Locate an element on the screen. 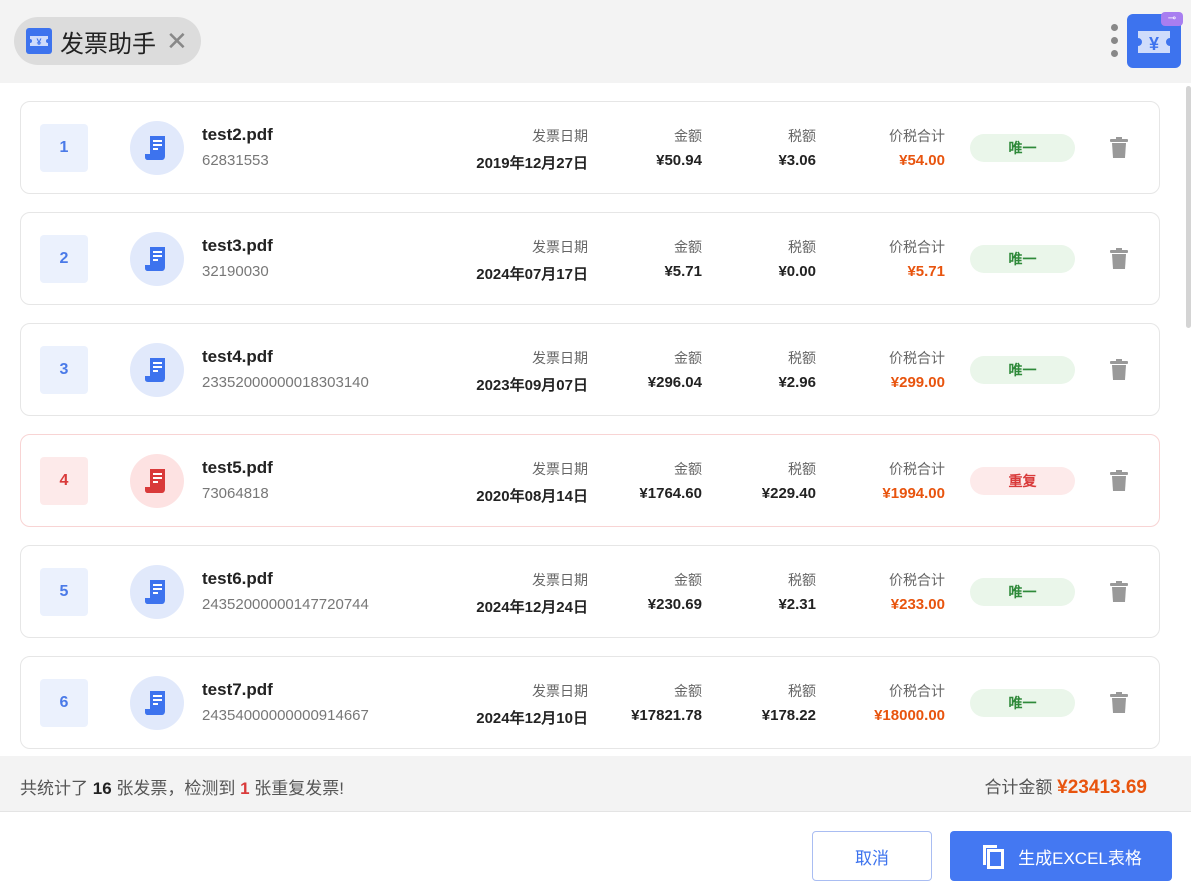 This screenshot has width=1191, height=894. file-name: test7.pdf is located at coordinates (237, 689).